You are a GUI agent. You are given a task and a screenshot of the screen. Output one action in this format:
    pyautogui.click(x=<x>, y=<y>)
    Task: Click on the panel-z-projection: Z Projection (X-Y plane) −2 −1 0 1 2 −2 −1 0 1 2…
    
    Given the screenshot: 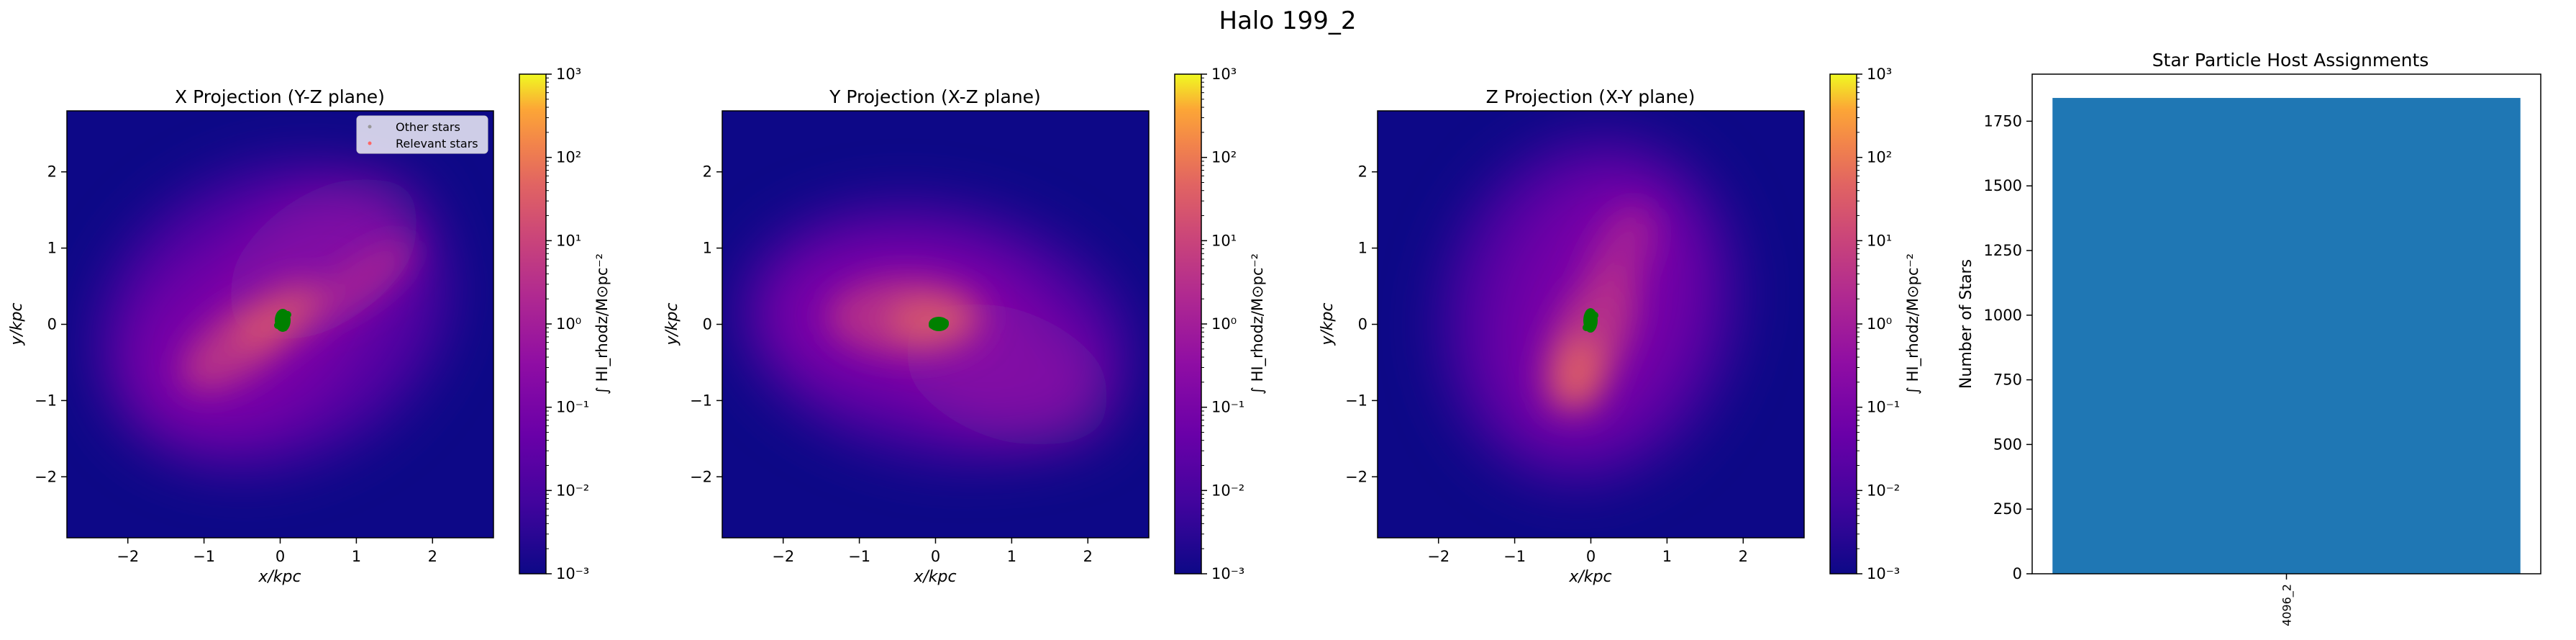 What is the action you would take?
    pyautogui.click(x=1562, y=336)
    